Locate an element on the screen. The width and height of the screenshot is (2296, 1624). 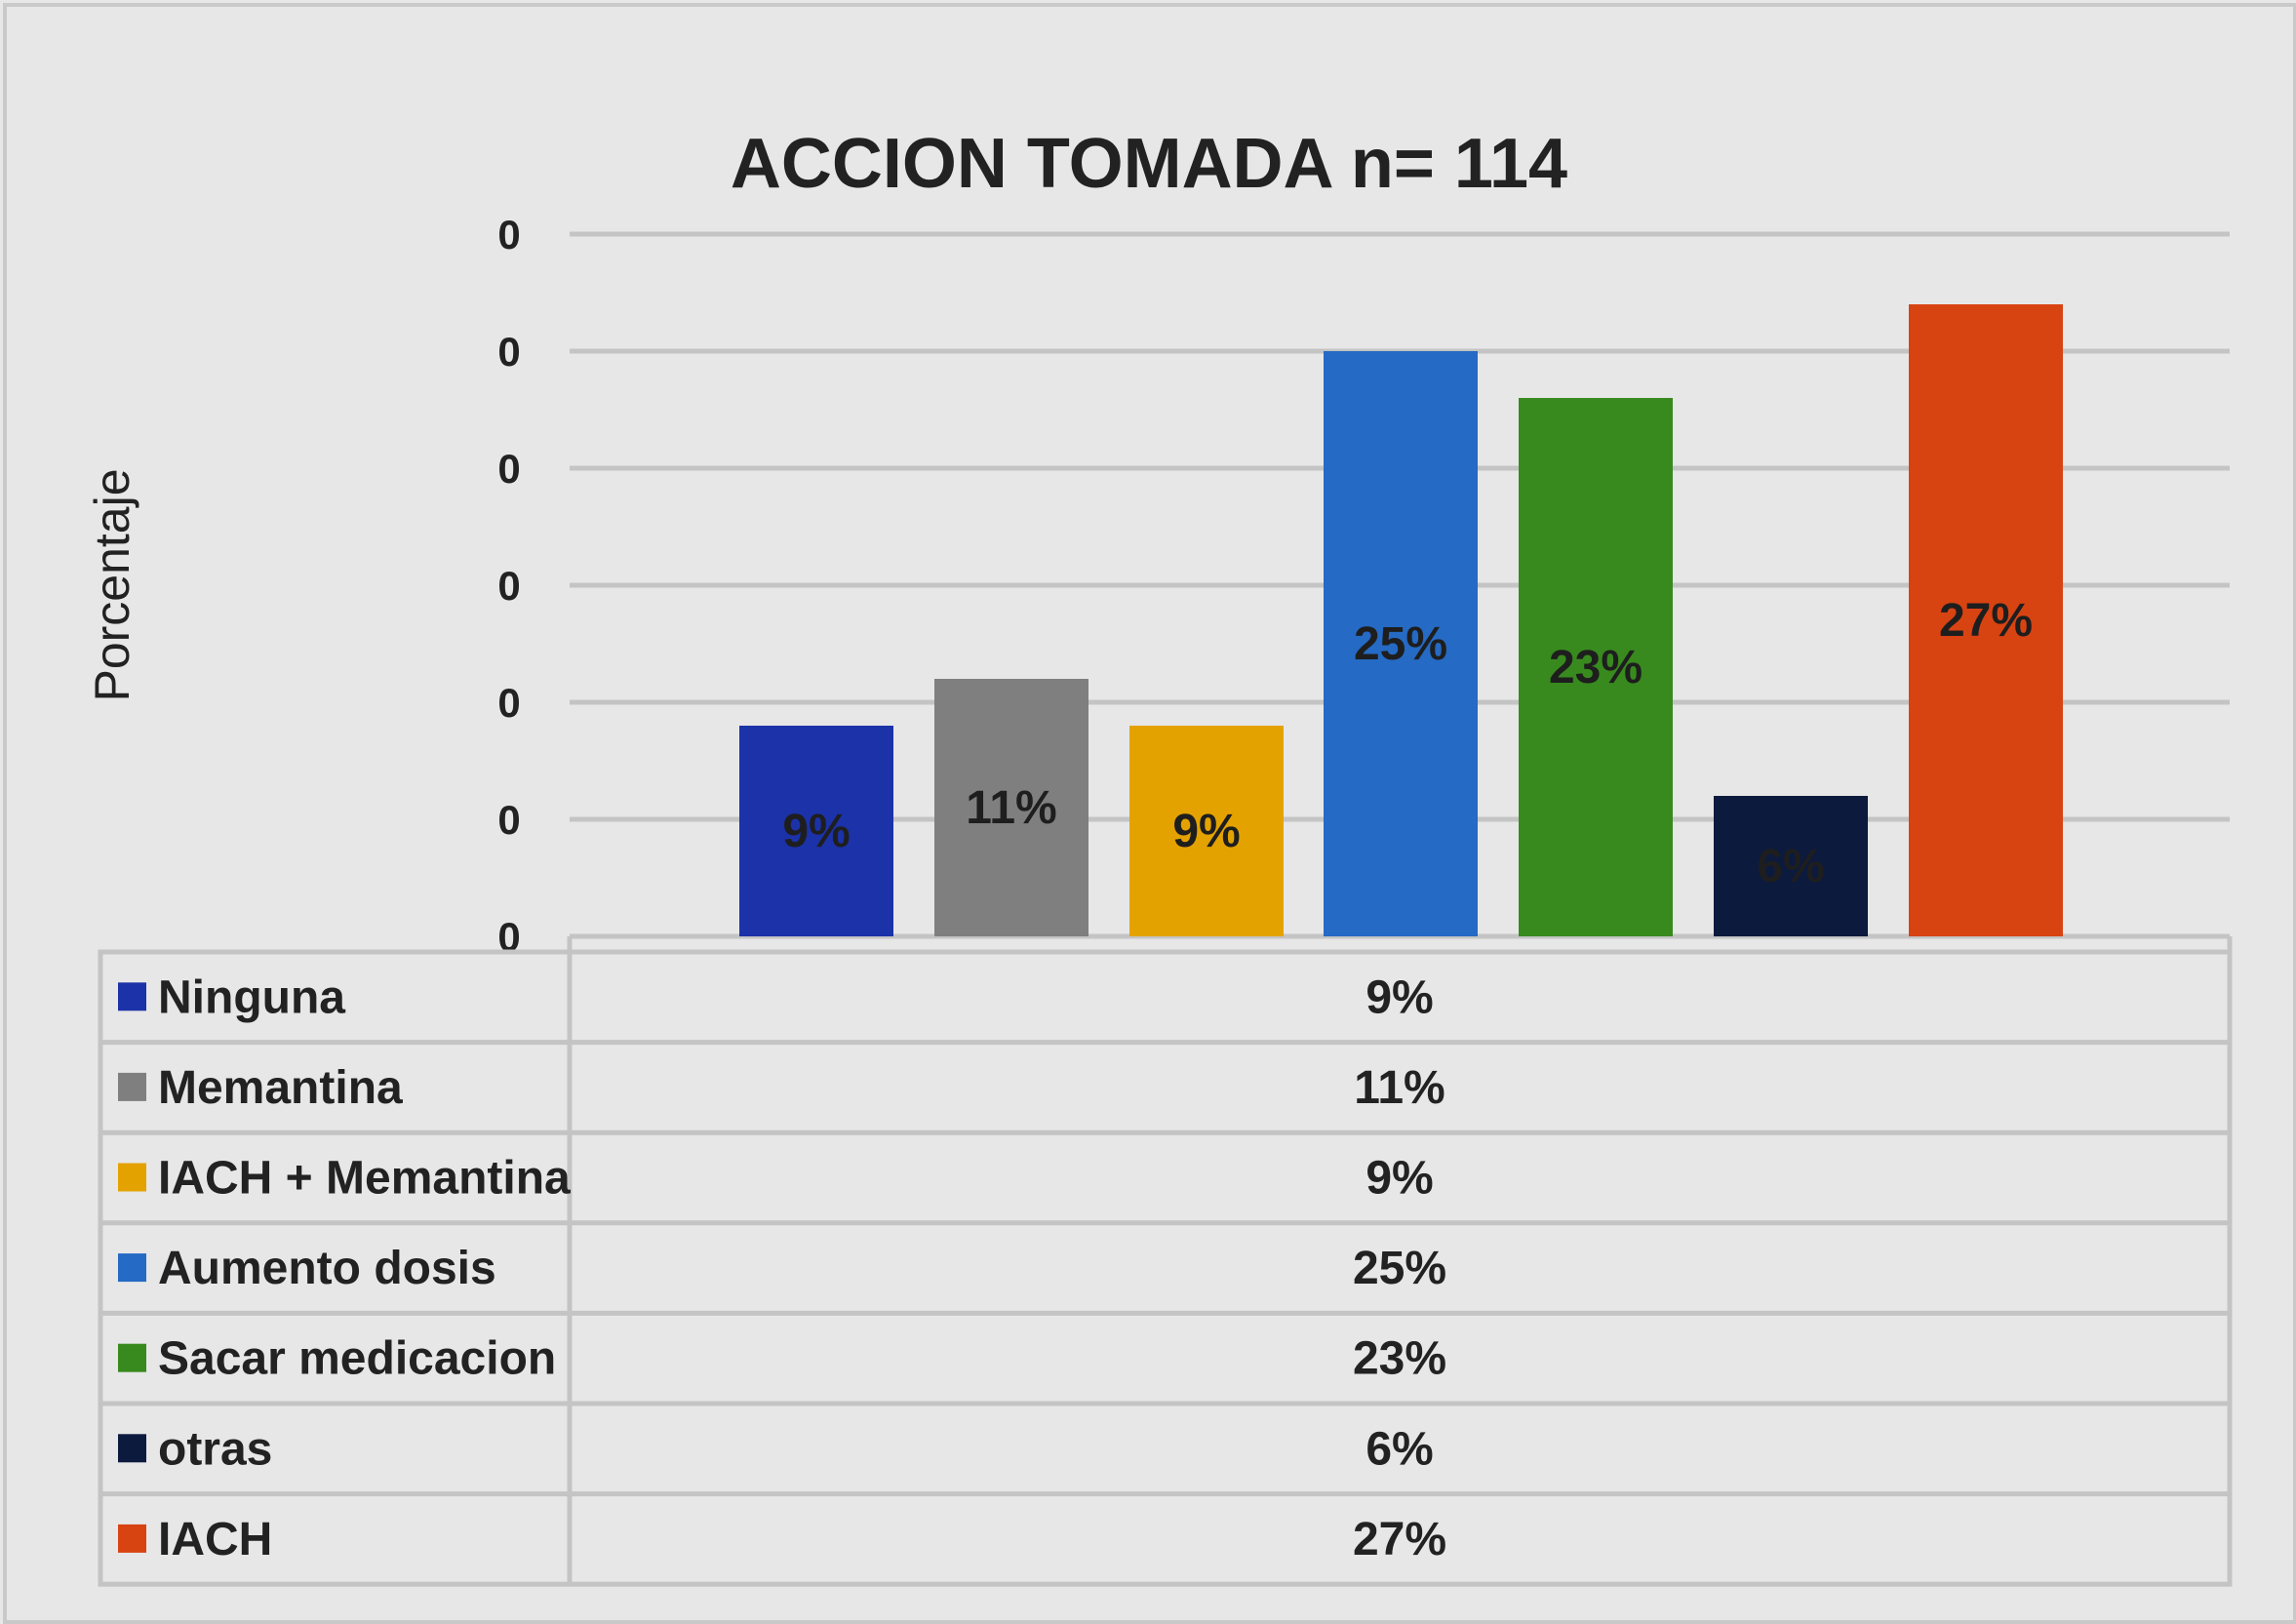
table-row: Aumento dosis 25% is located at coordinates (782, 1268).